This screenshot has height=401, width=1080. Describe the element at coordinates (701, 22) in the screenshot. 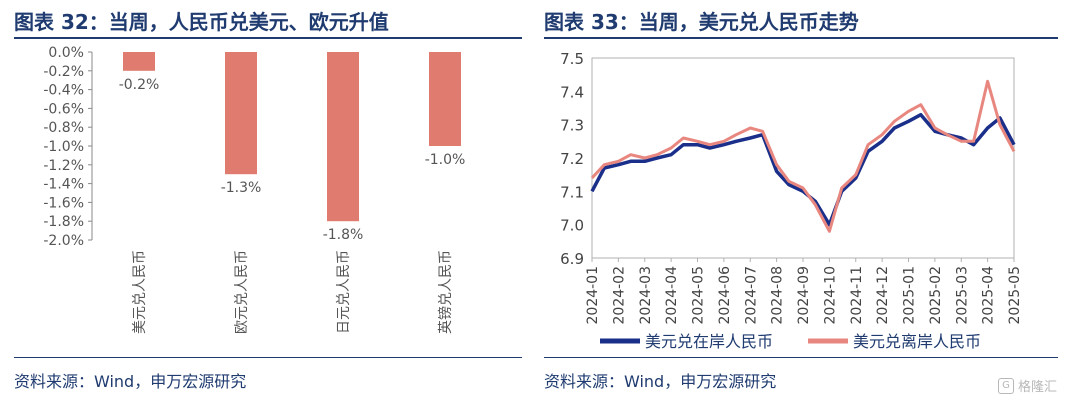

I see `right-chart-title: 图表 33：当周，美元兑人民币走势` at that location.